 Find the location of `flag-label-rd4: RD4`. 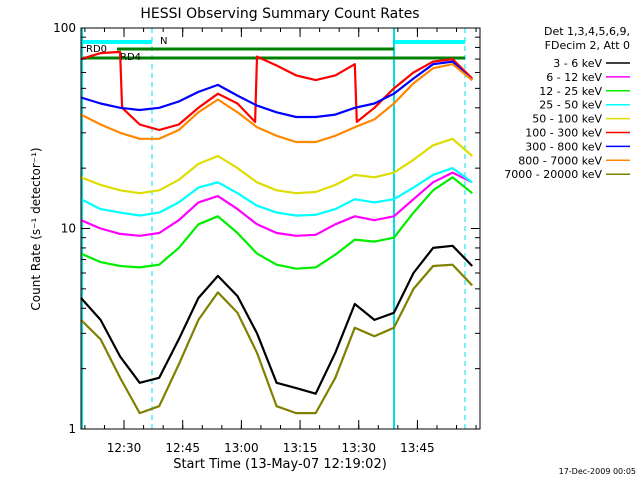

flag-label-rd4: RD4 is located at coordinates (130, 57).